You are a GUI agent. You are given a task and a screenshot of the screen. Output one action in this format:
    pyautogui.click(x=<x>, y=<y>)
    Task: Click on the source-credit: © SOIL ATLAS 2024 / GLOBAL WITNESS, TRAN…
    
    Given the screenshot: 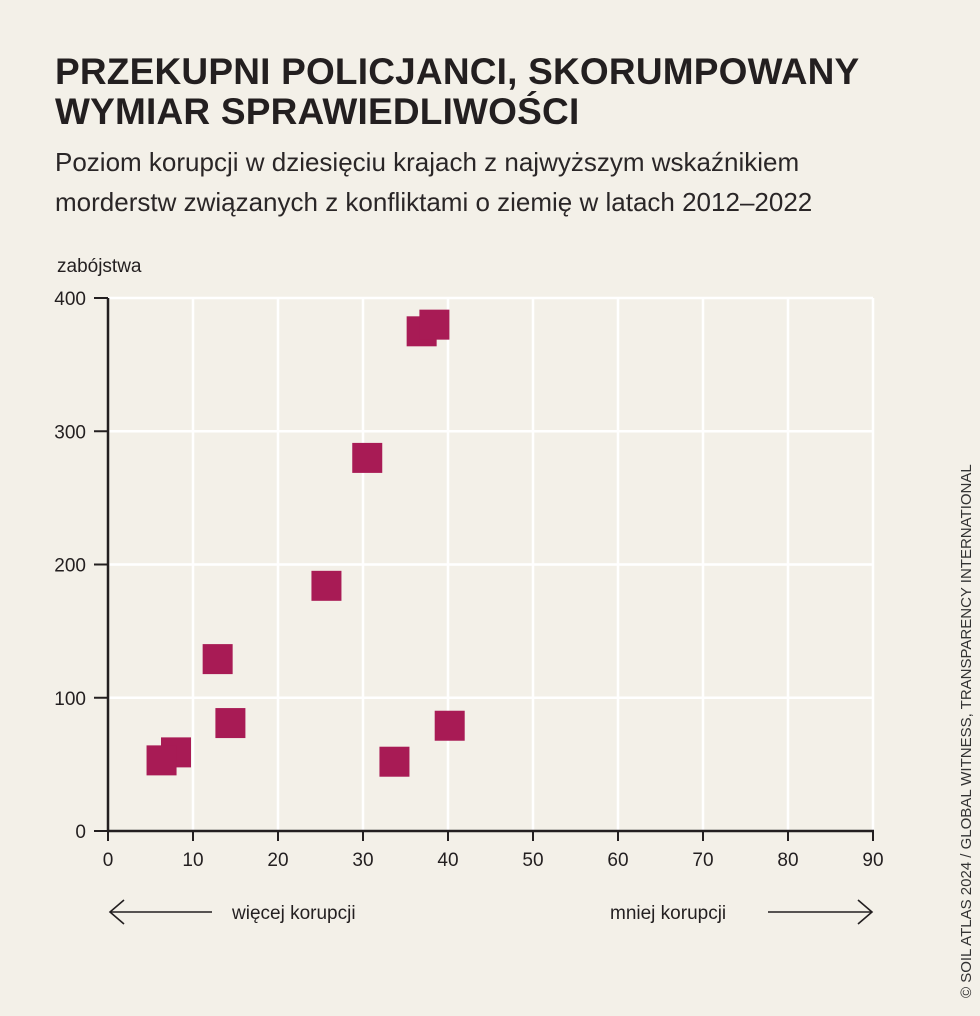 What is the action you would take?
    pyautogui.click(x=966, y=731)
    